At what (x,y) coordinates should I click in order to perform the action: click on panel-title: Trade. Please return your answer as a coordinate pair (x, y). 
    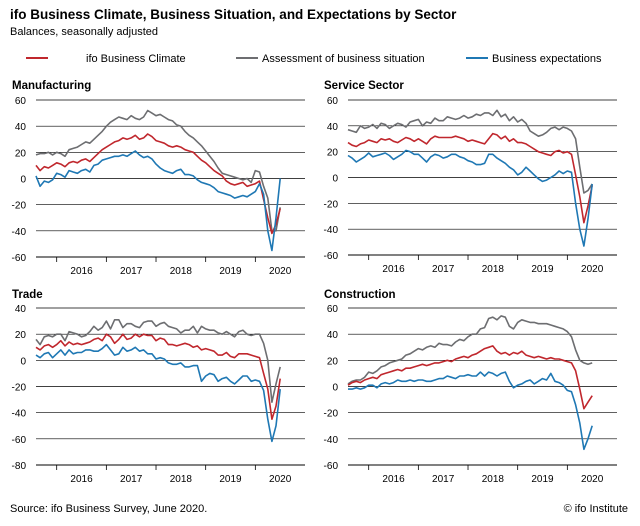
    Looking at the image, I should click on (27, 295).